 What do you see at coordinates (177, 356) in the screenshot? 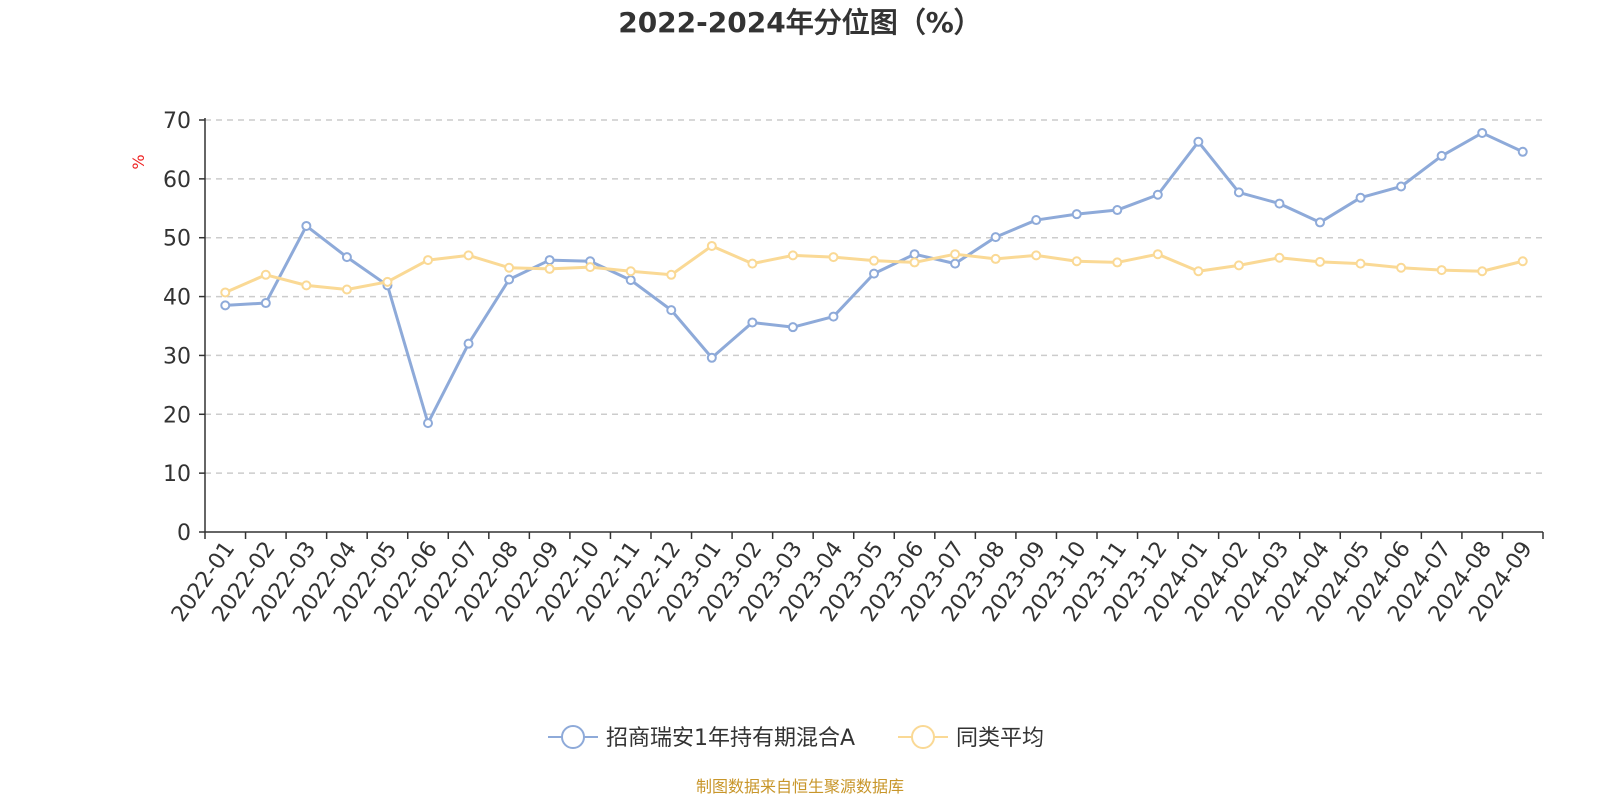
I see `y-tick-label: 30` at bounding box center [177, 356].